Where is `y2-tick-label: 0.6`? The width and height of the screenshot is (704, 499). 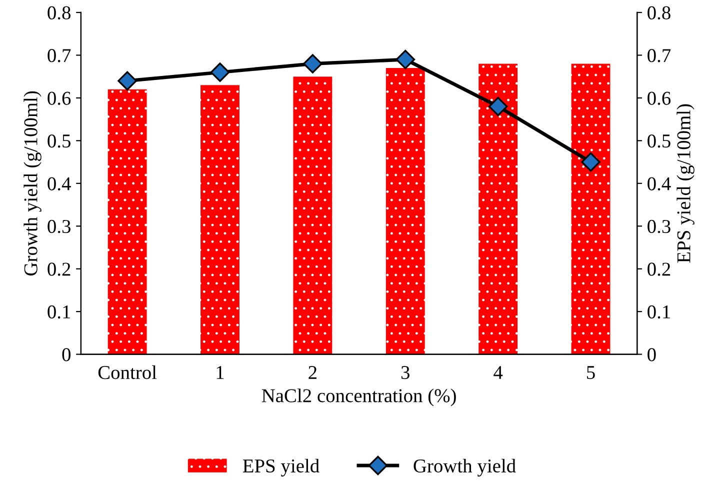 y2-tick-label: 0.6 is located at coordinates (659, 98).